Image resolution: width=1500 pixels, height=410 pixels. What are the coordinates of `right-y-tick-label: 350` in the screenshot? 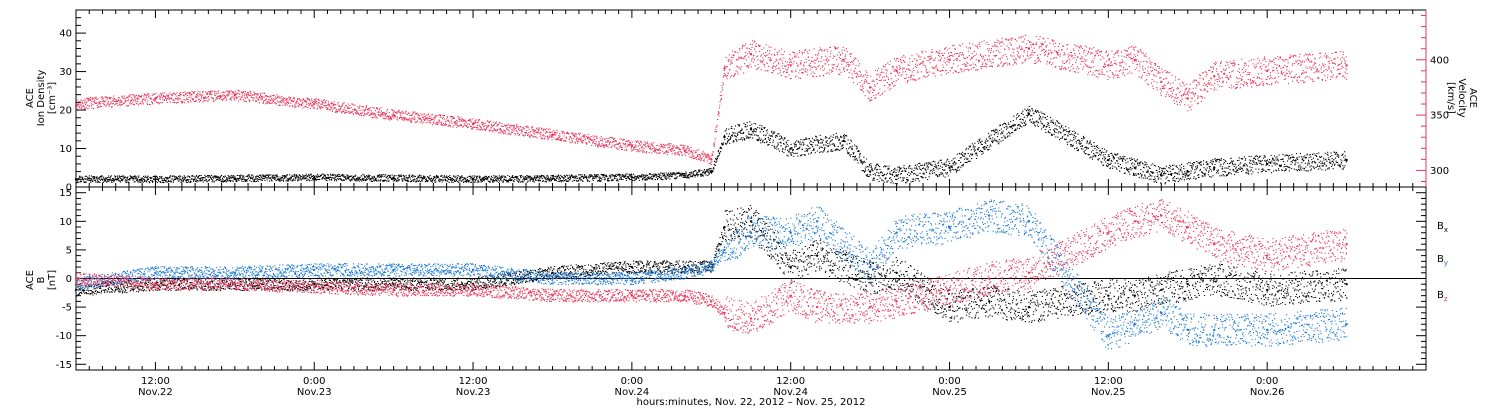 It's located at (1439, 116).